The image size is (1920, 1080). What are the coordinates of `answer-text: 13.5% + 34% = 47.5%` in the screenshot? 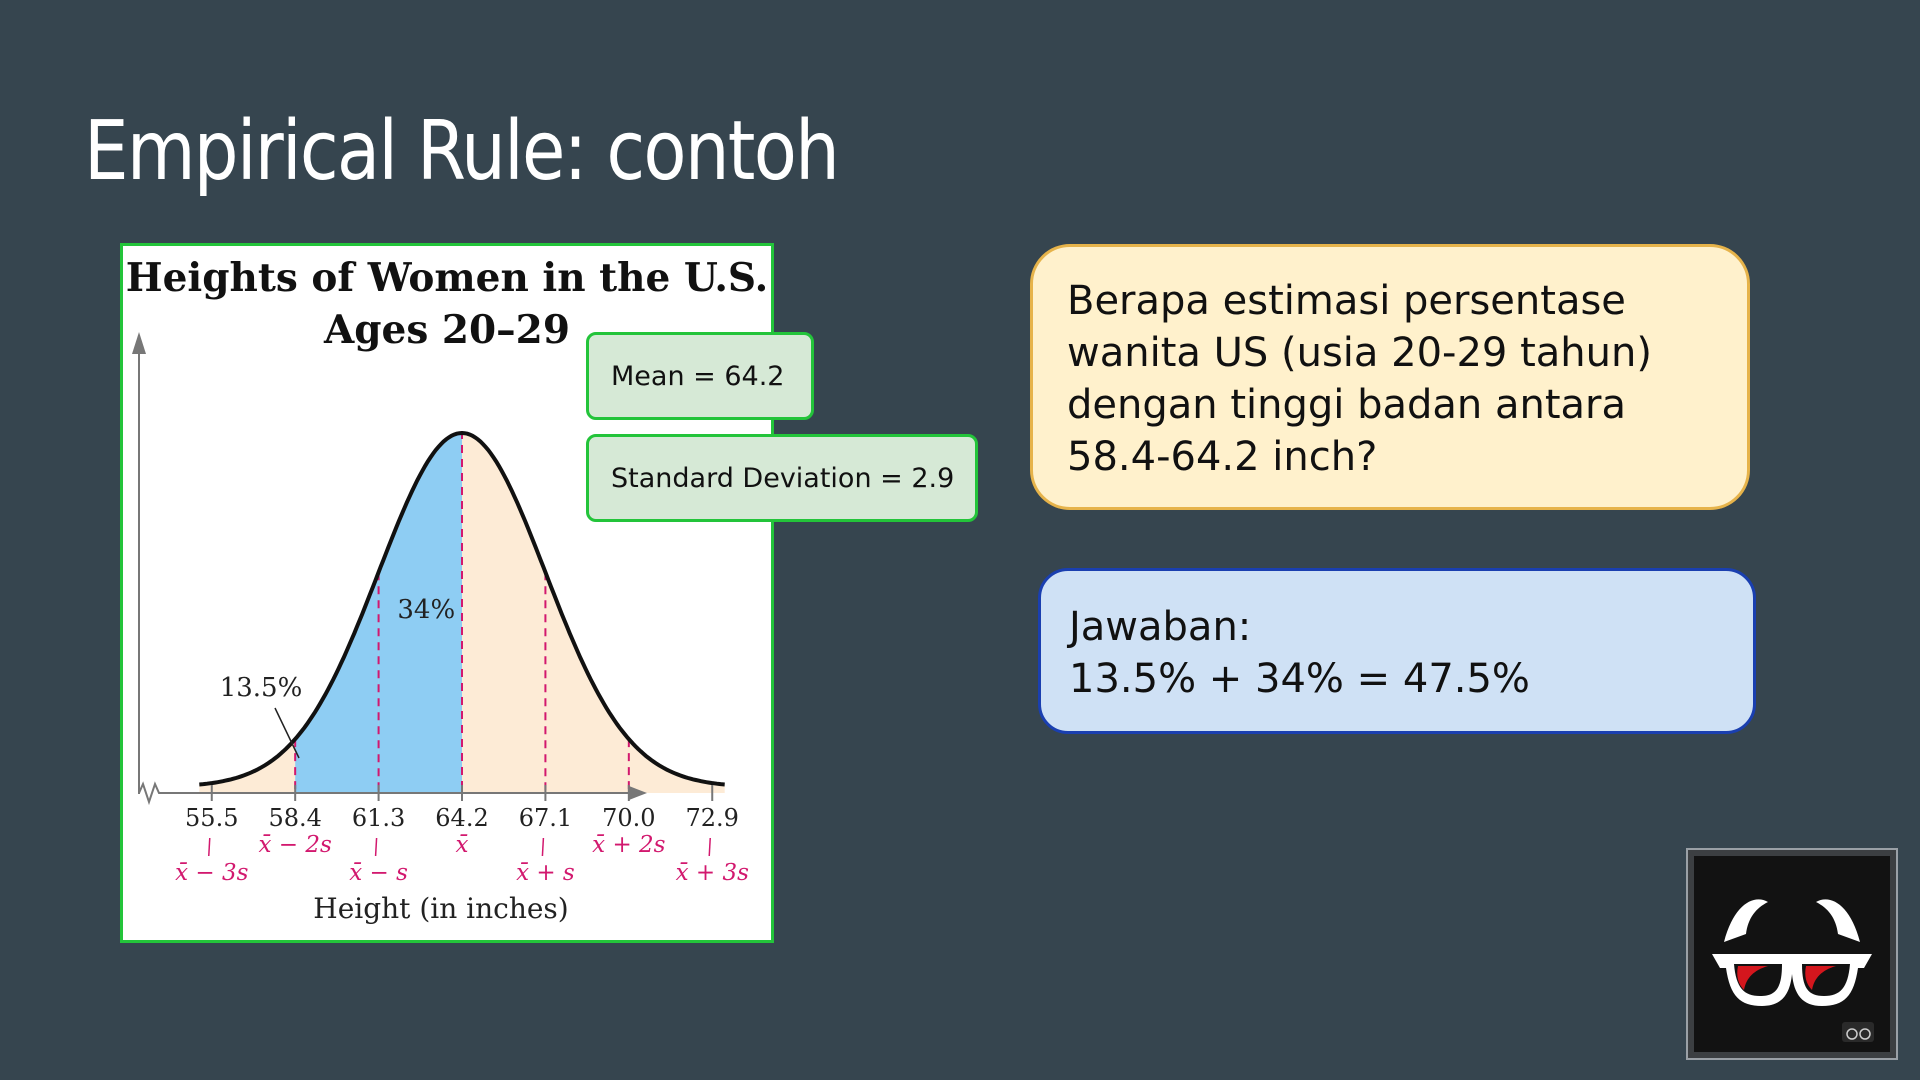 It's located at (1299, 679).